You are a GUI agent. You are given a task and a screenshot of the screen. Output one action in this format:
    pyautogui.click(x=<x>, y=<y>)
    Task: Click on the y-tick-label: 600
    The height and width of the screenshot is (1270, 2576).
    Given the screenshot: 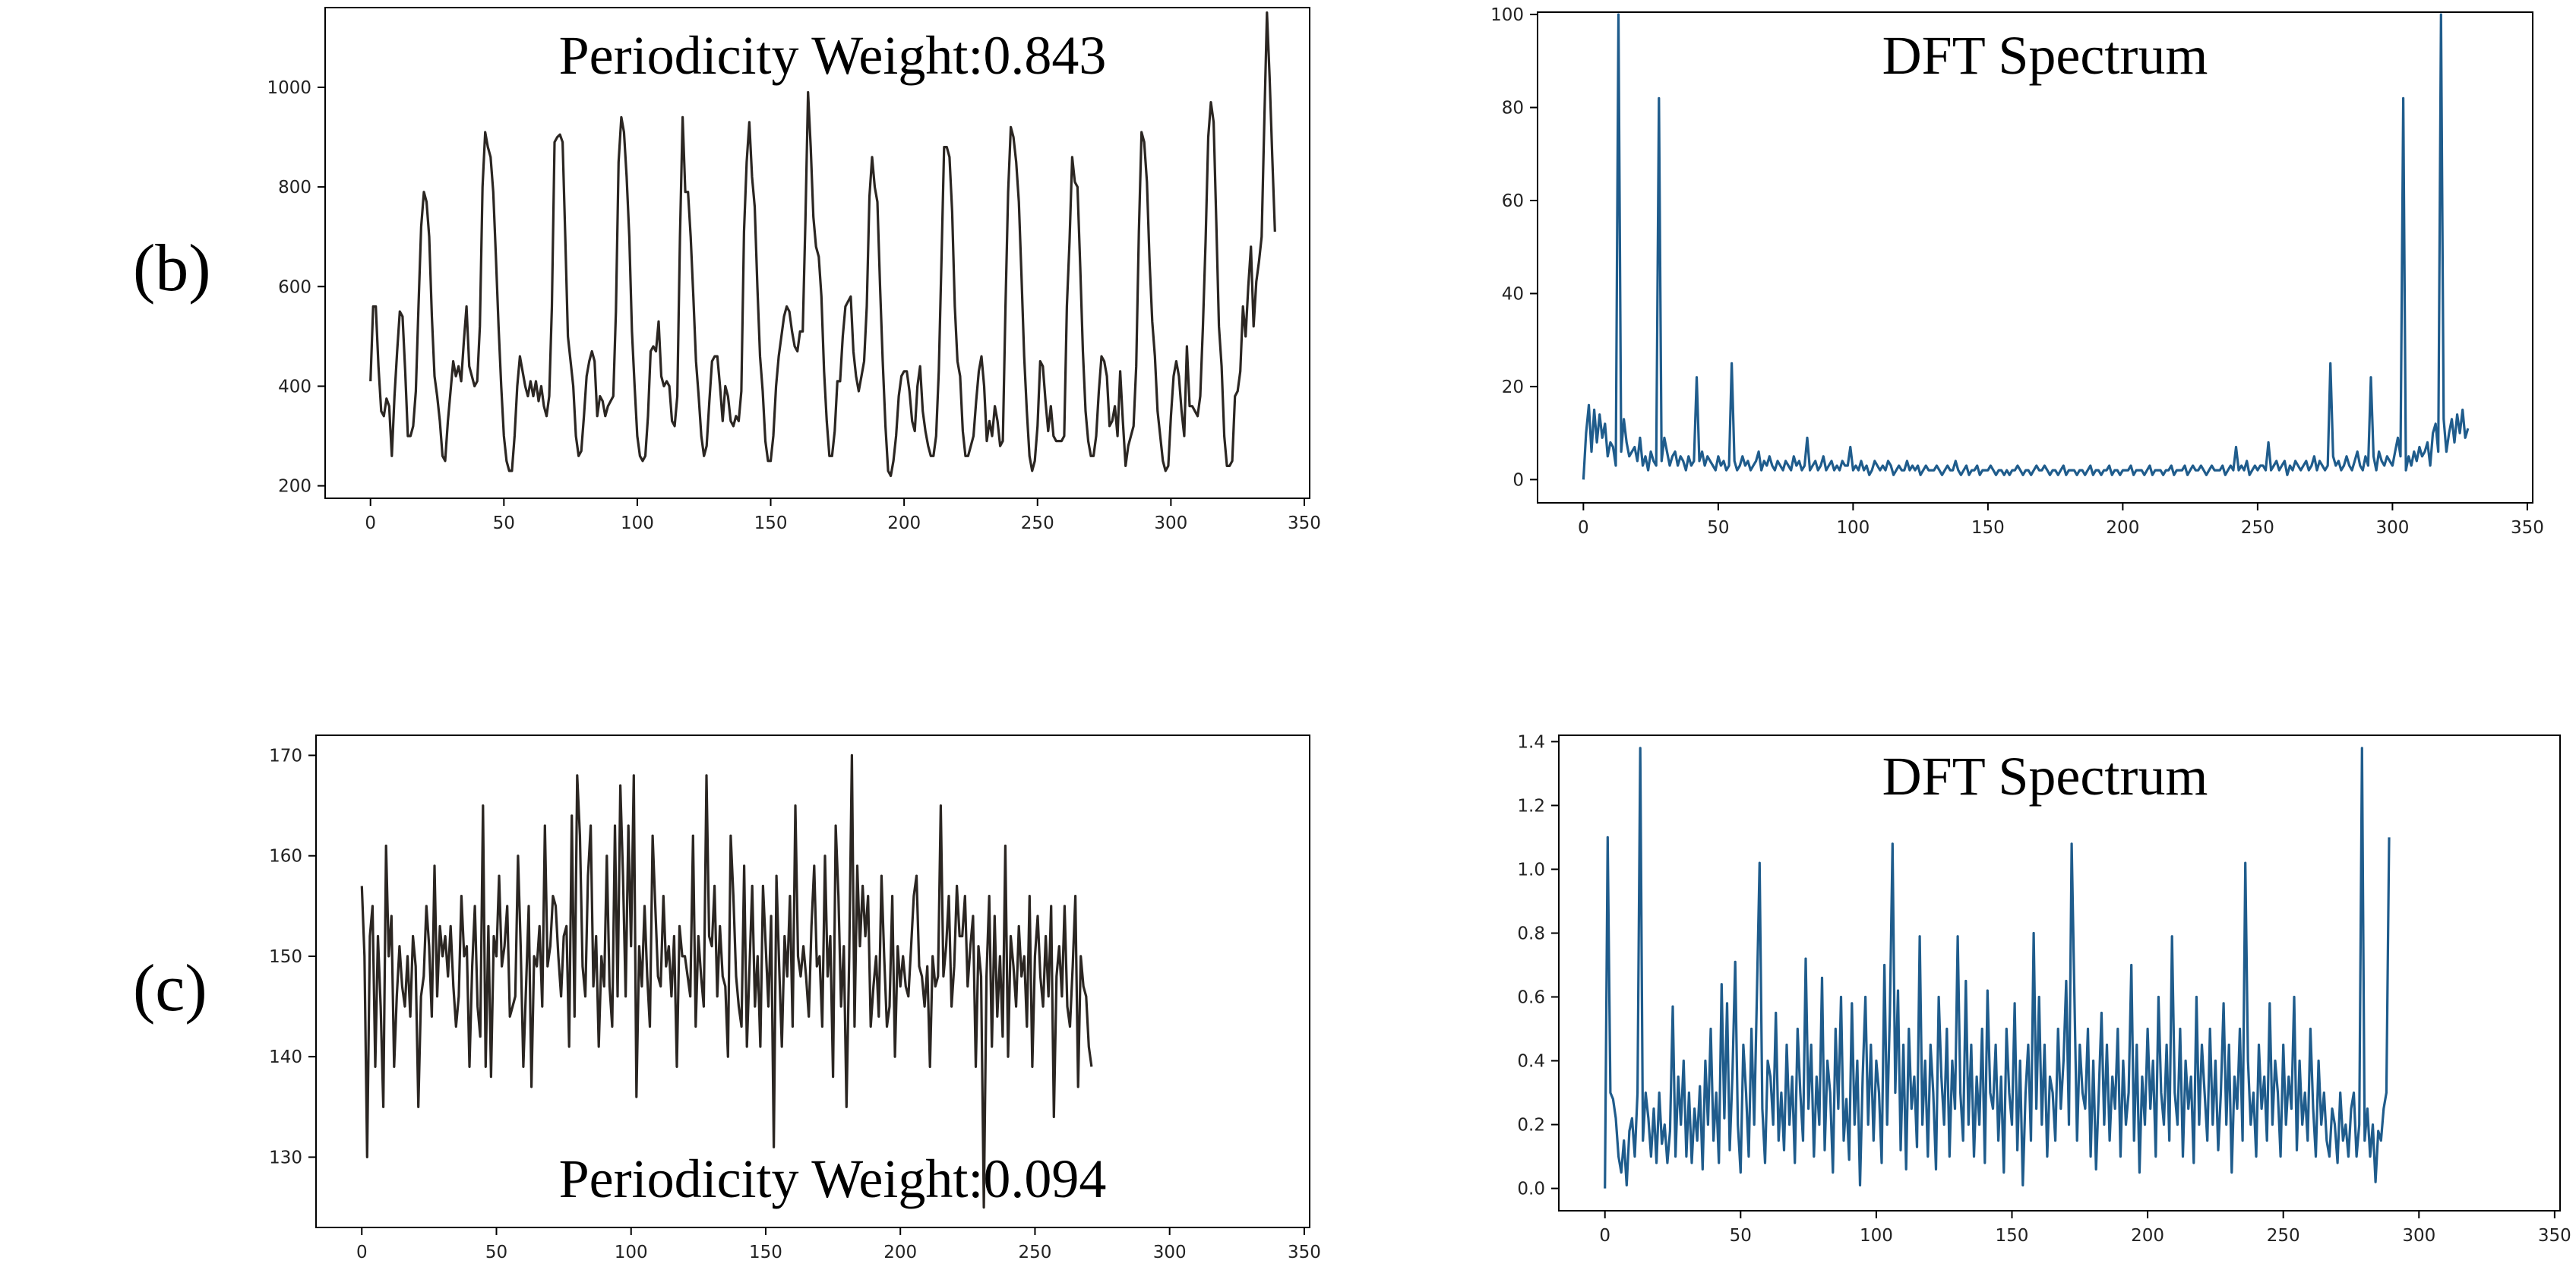 What is the action you would take?
    pyautogui.click(x=294, y=287)
    